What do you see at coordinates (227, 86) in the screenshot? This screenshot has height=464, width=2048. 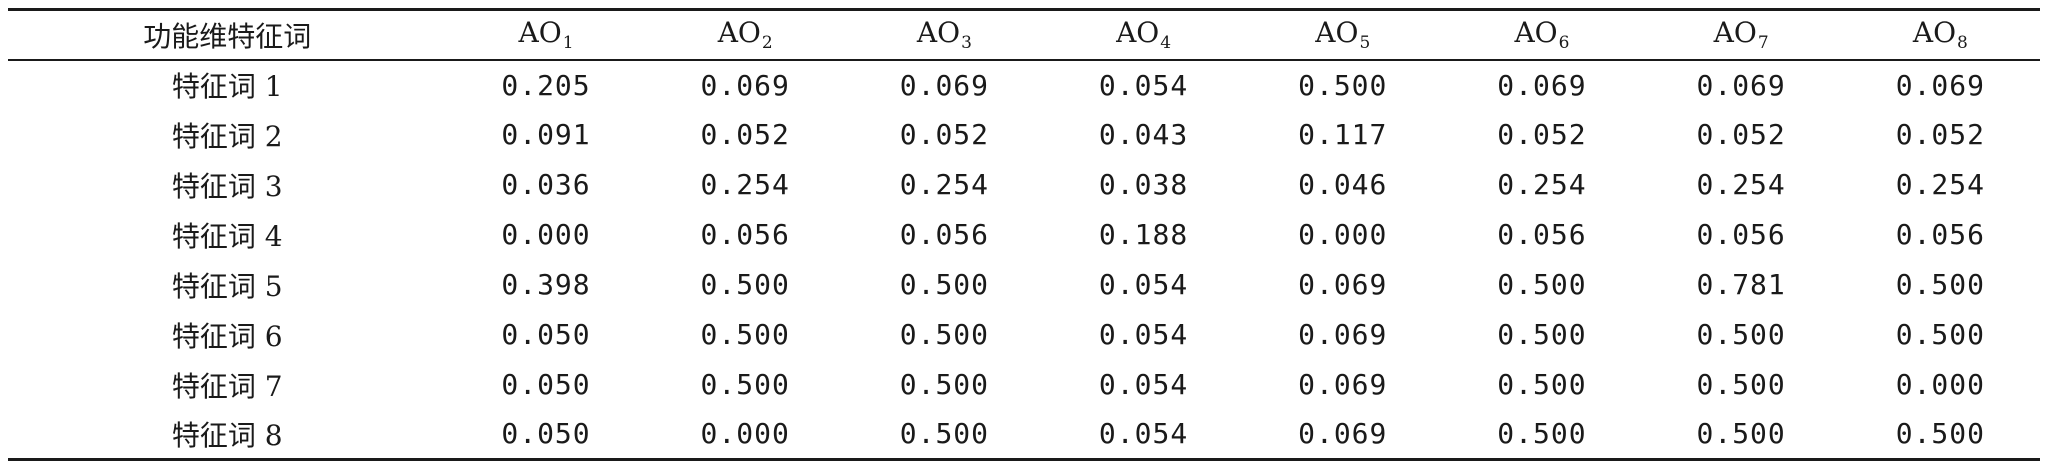 I see `row-label: 特征词 1` at bounding box center [227, 86].